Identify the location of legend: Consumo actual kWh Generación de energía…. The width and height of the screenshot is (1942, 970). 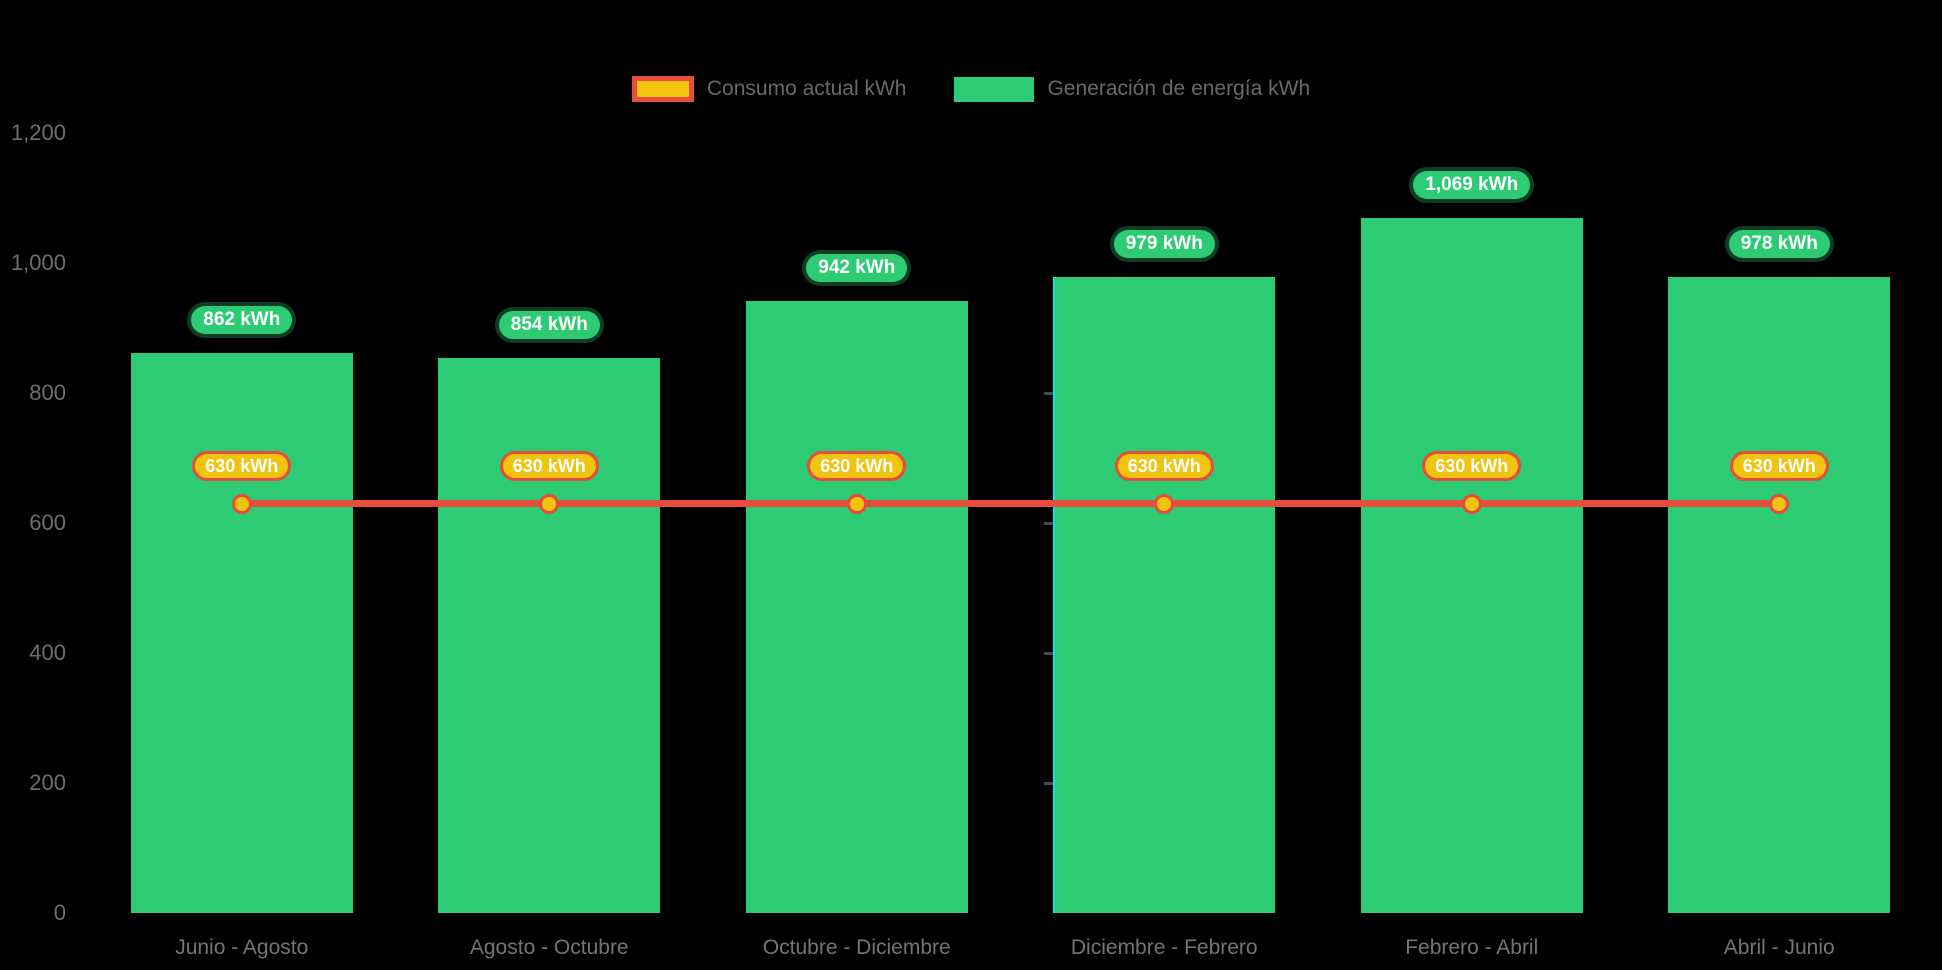
(971, 89).